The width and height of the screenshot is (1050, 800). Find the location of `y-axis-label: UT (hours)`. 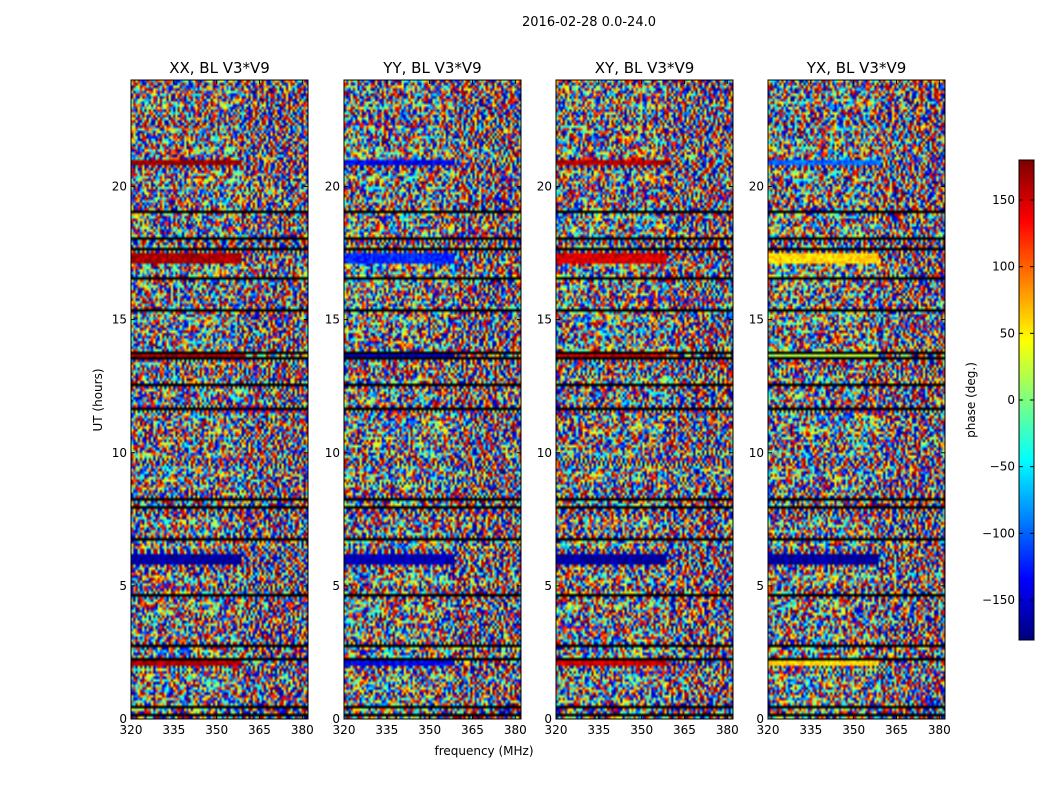

y-axis-label: UT (hours) is located at coordinates (98, 399).